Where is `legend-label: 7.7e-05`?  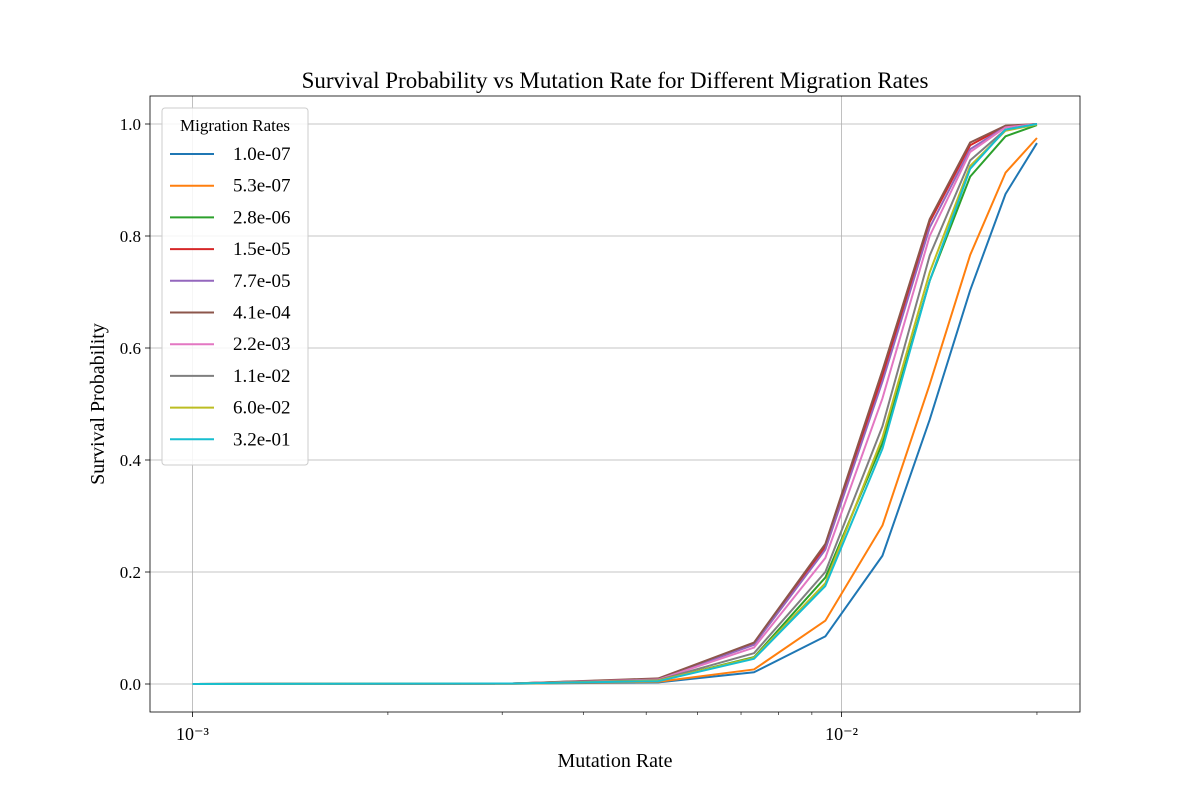
legend-label: 7.7e-05 is located at coordinates (262, 281).